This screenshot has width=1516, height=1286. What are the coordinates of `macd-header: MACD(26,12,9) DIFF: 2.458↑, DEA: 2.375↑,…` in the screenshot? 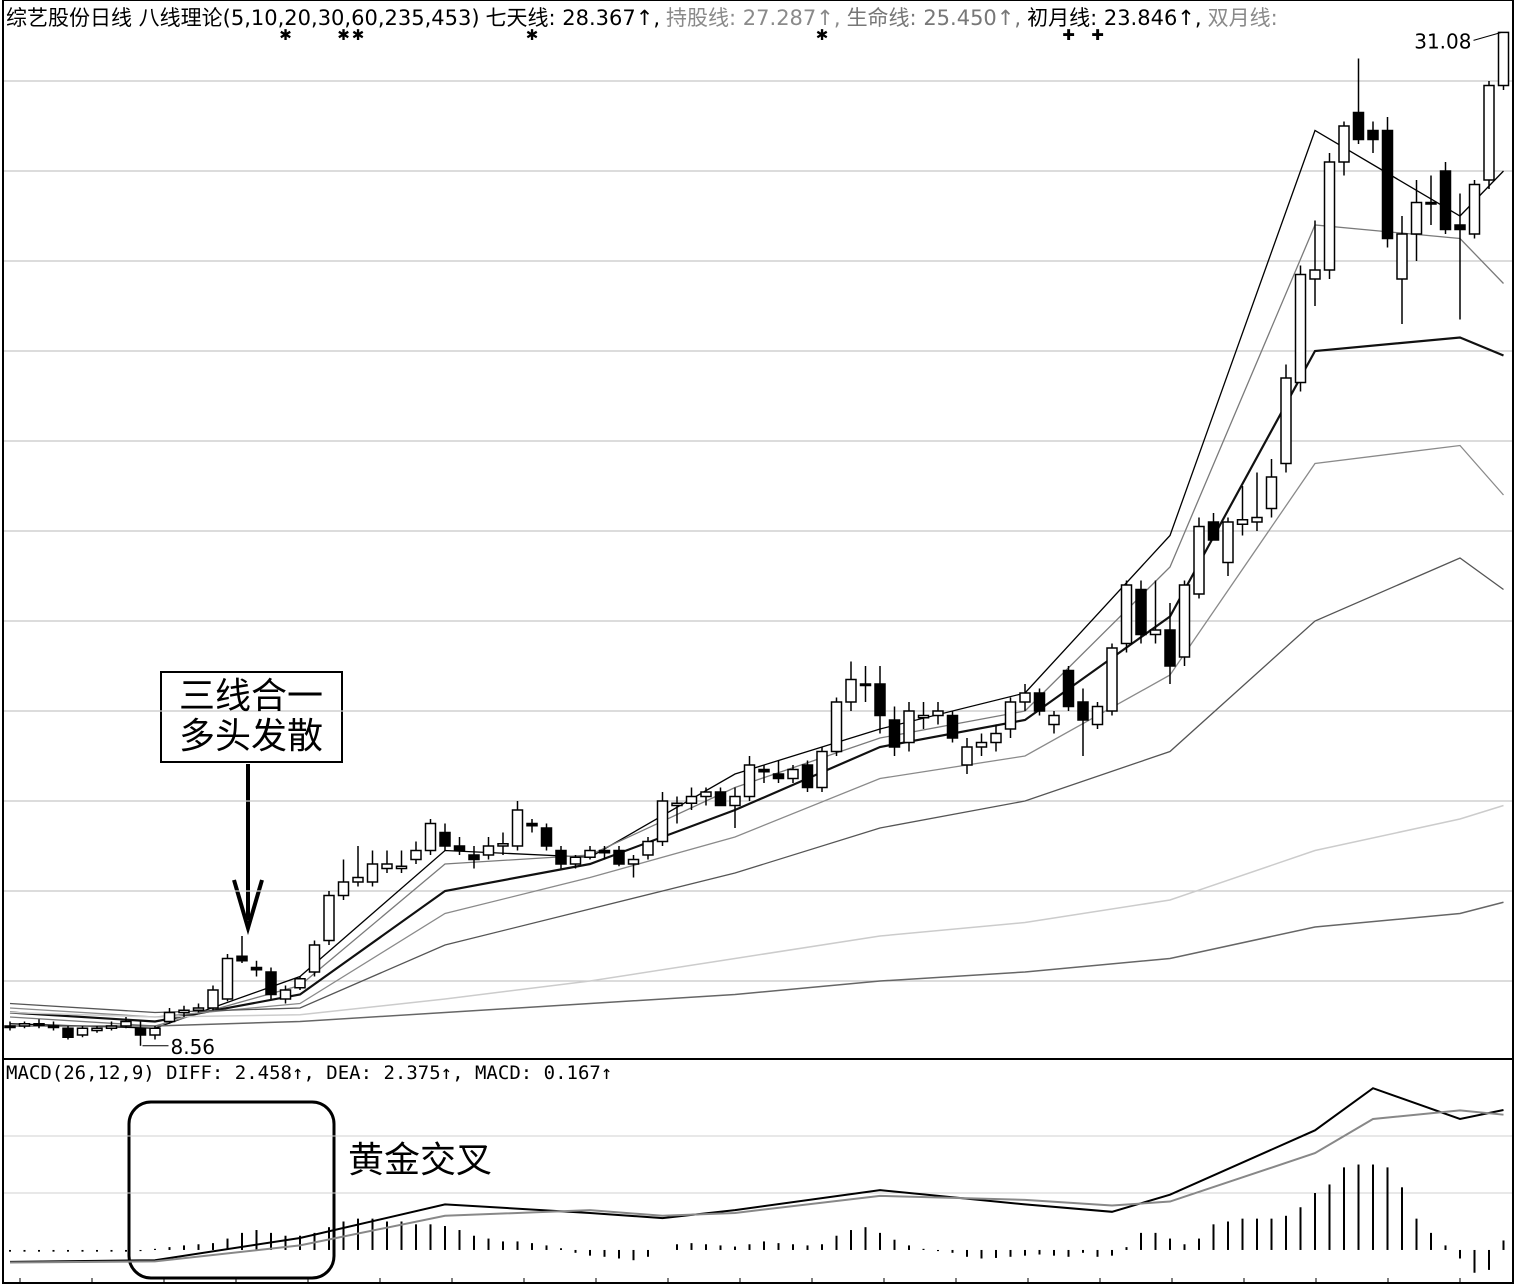 It's located at (309, 1073).